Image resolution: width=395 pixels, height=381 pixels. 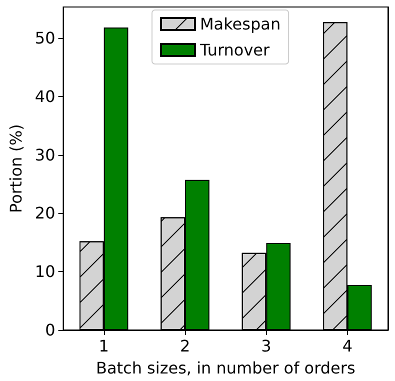 I want to click on y-tick-label: 40, so click(x=45, y=96).